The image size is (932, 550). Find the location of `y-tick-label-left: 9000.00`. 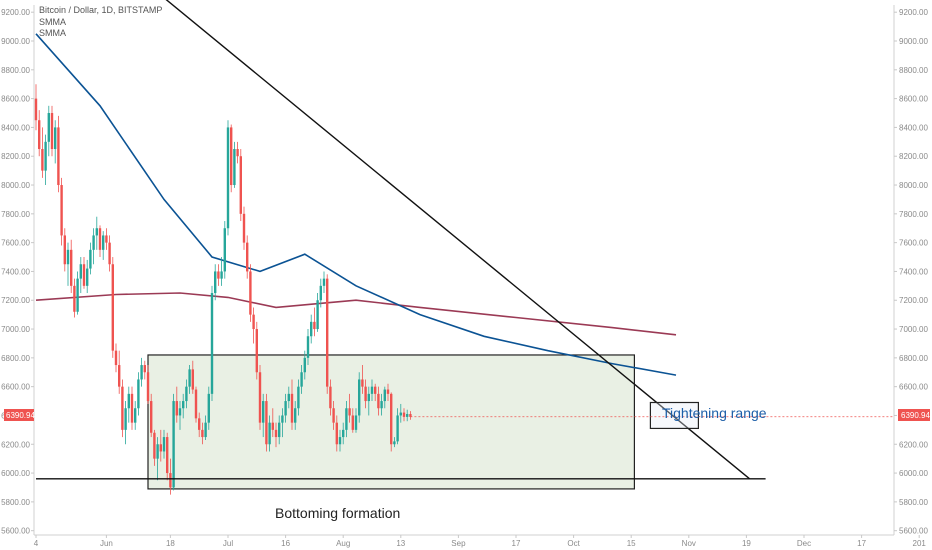

y-tick-label-left: 9000.00 is located at coordinates (15, 41).